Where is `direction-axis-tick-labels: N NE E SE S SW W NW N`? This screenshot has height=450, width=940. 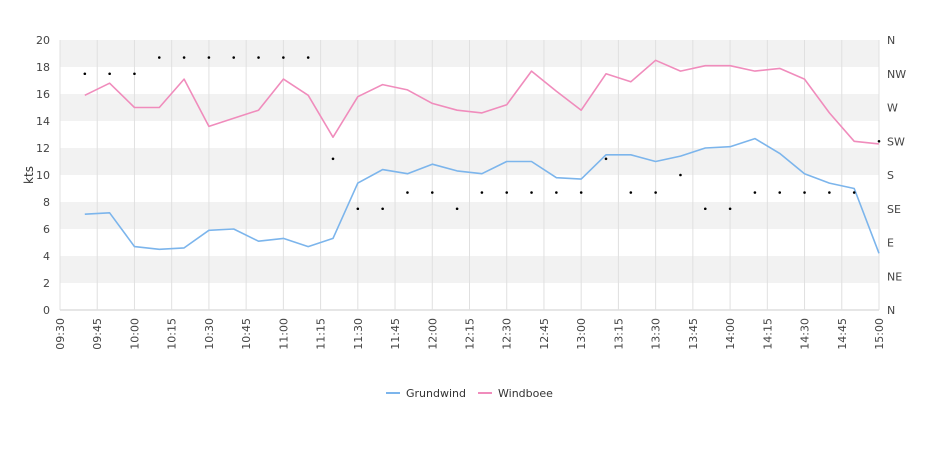 direction-axis-tick-labels: N NE E SE S SW W NW N is located at coordinates (896, 175).